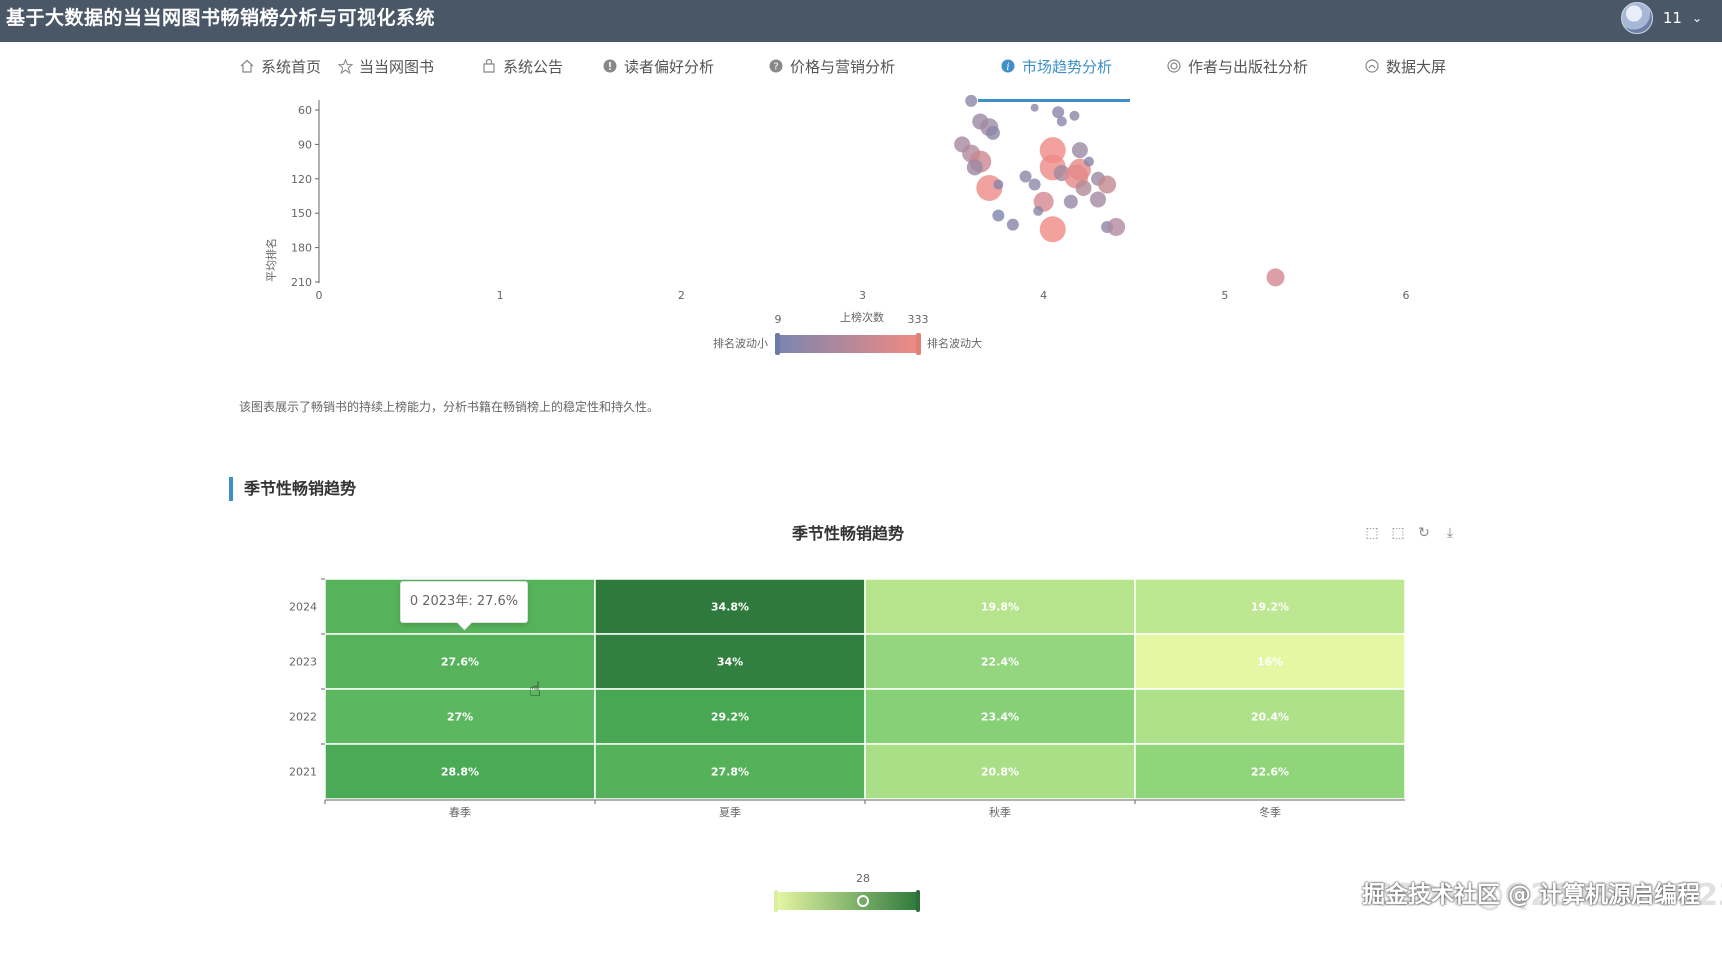 The width and height of the screenshot is (1722, 960). What do you see at coordinates (777, 344) in the screenshot?
I see `visualmap-handle-low` at bounding box center [777, 344].